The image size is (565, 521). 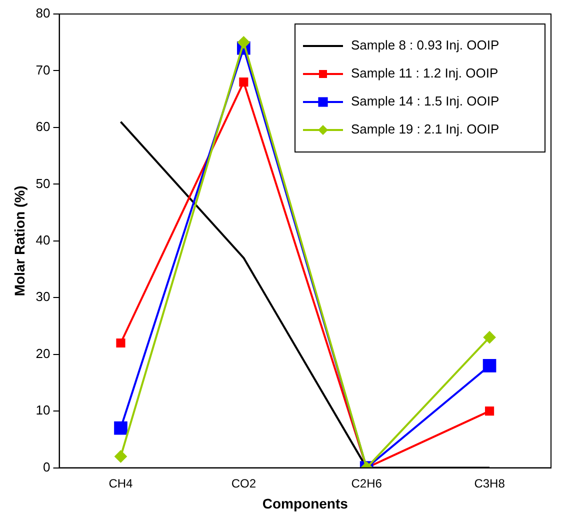 I want to click on y-tick-label: 60, so click(x=43, y=126).